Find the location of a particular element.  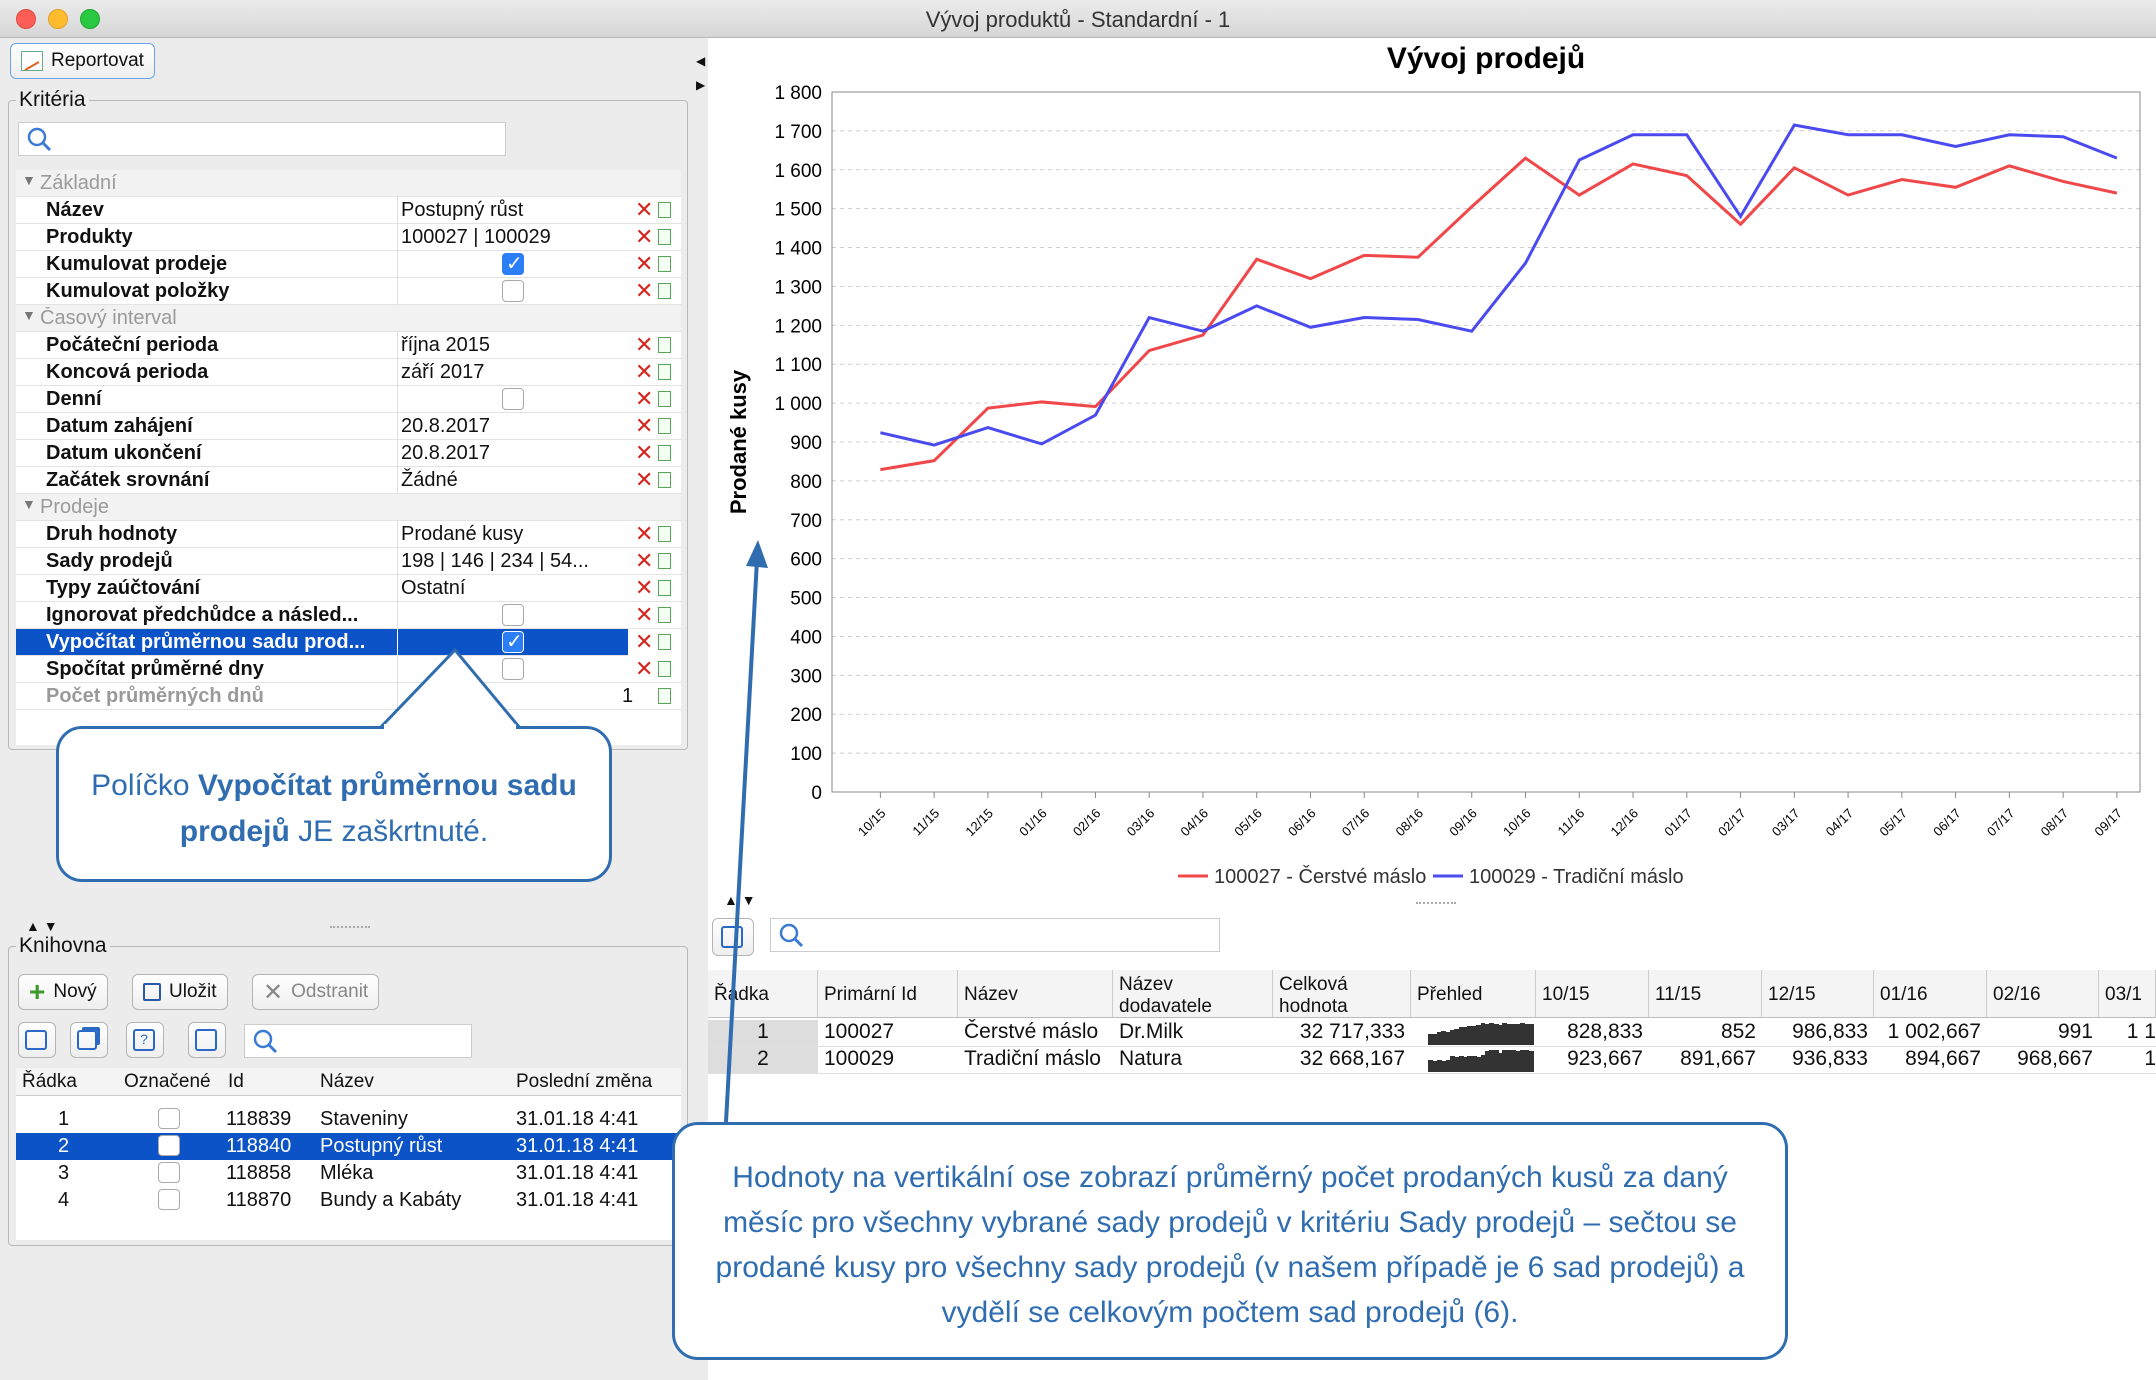

group-sales: ▼ Prodeje is located at coordinates (348, 507).